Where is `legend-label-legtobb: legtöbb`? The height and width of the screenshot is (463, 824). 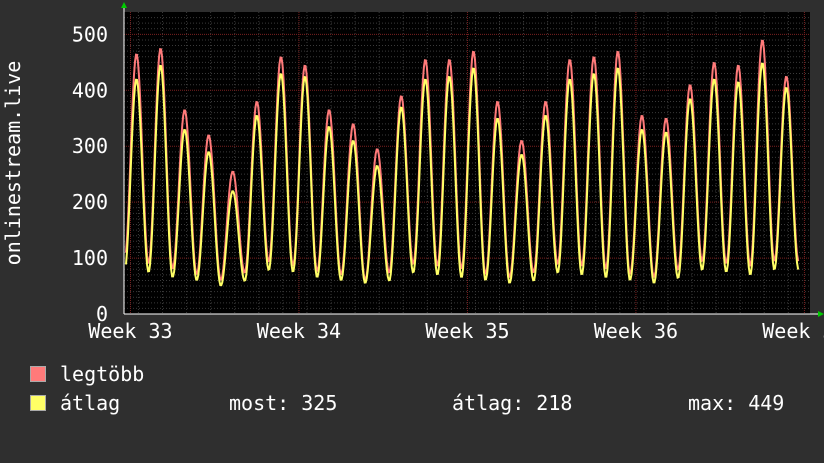
legend-label-legtobb: legtöbb is located at coordinates (102, 374).